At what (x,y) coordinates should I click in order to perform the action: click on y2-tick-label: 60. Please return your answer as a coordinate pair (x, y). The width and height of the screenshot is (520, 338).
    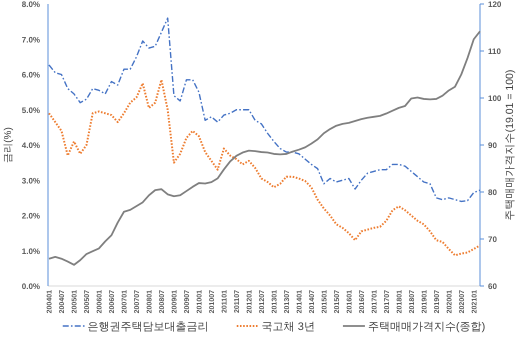
    Looking at the image, I should click on (493, 286).